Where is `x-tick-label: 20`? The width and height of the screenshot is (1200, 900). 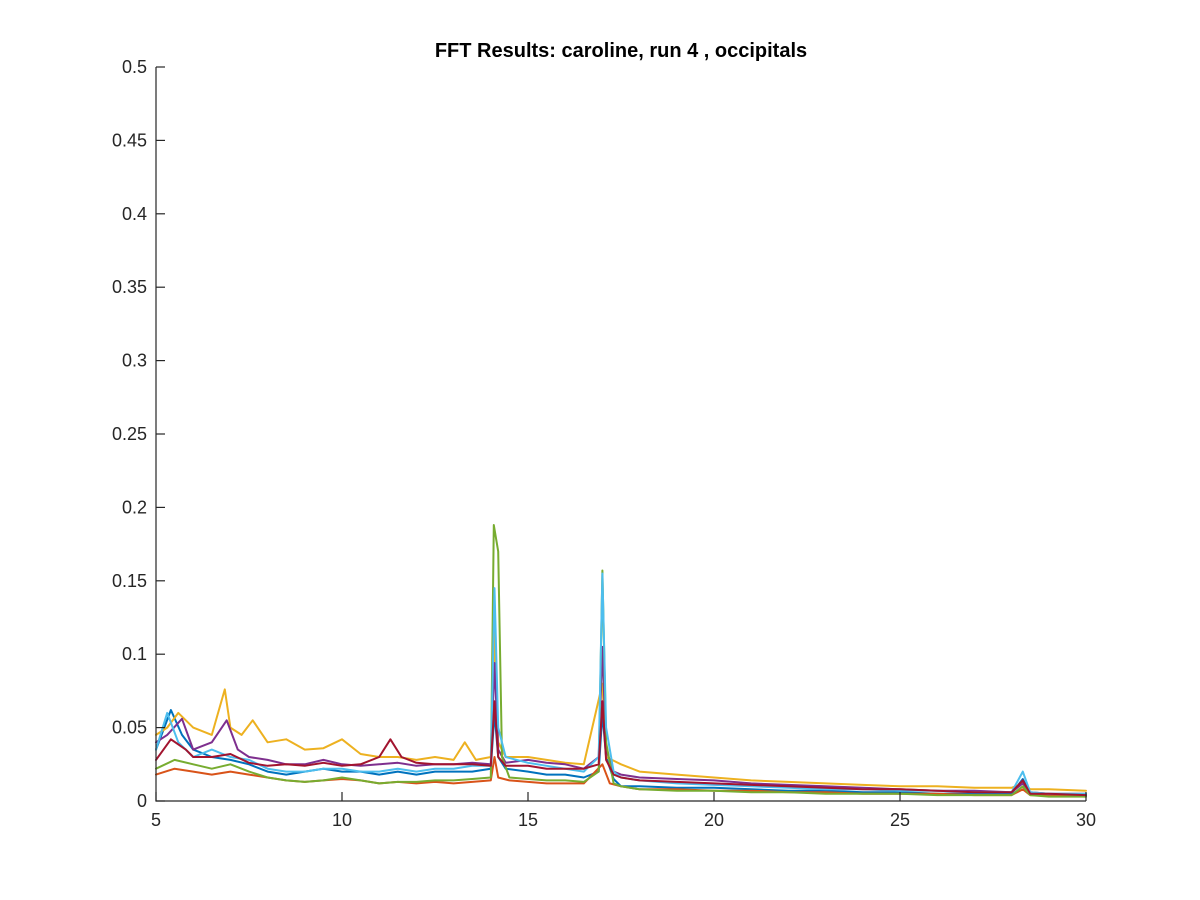 x-tick-label: 20 is located at coordinates (714, 820).